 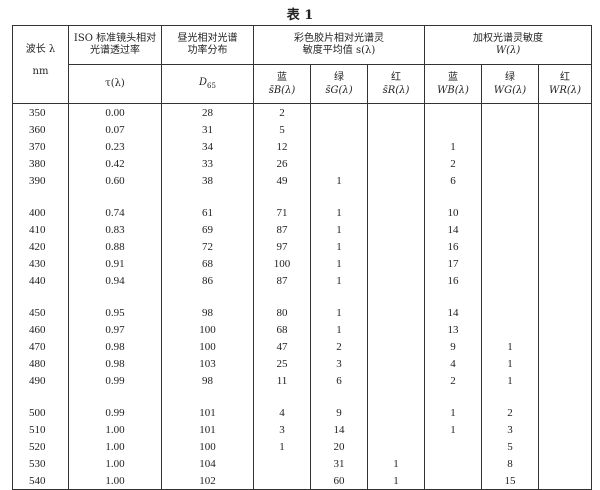 What do you see at coordinates (115, 329) in the screenshot?
I see `table-cell: 0.97` at bounding box center [115, 329].